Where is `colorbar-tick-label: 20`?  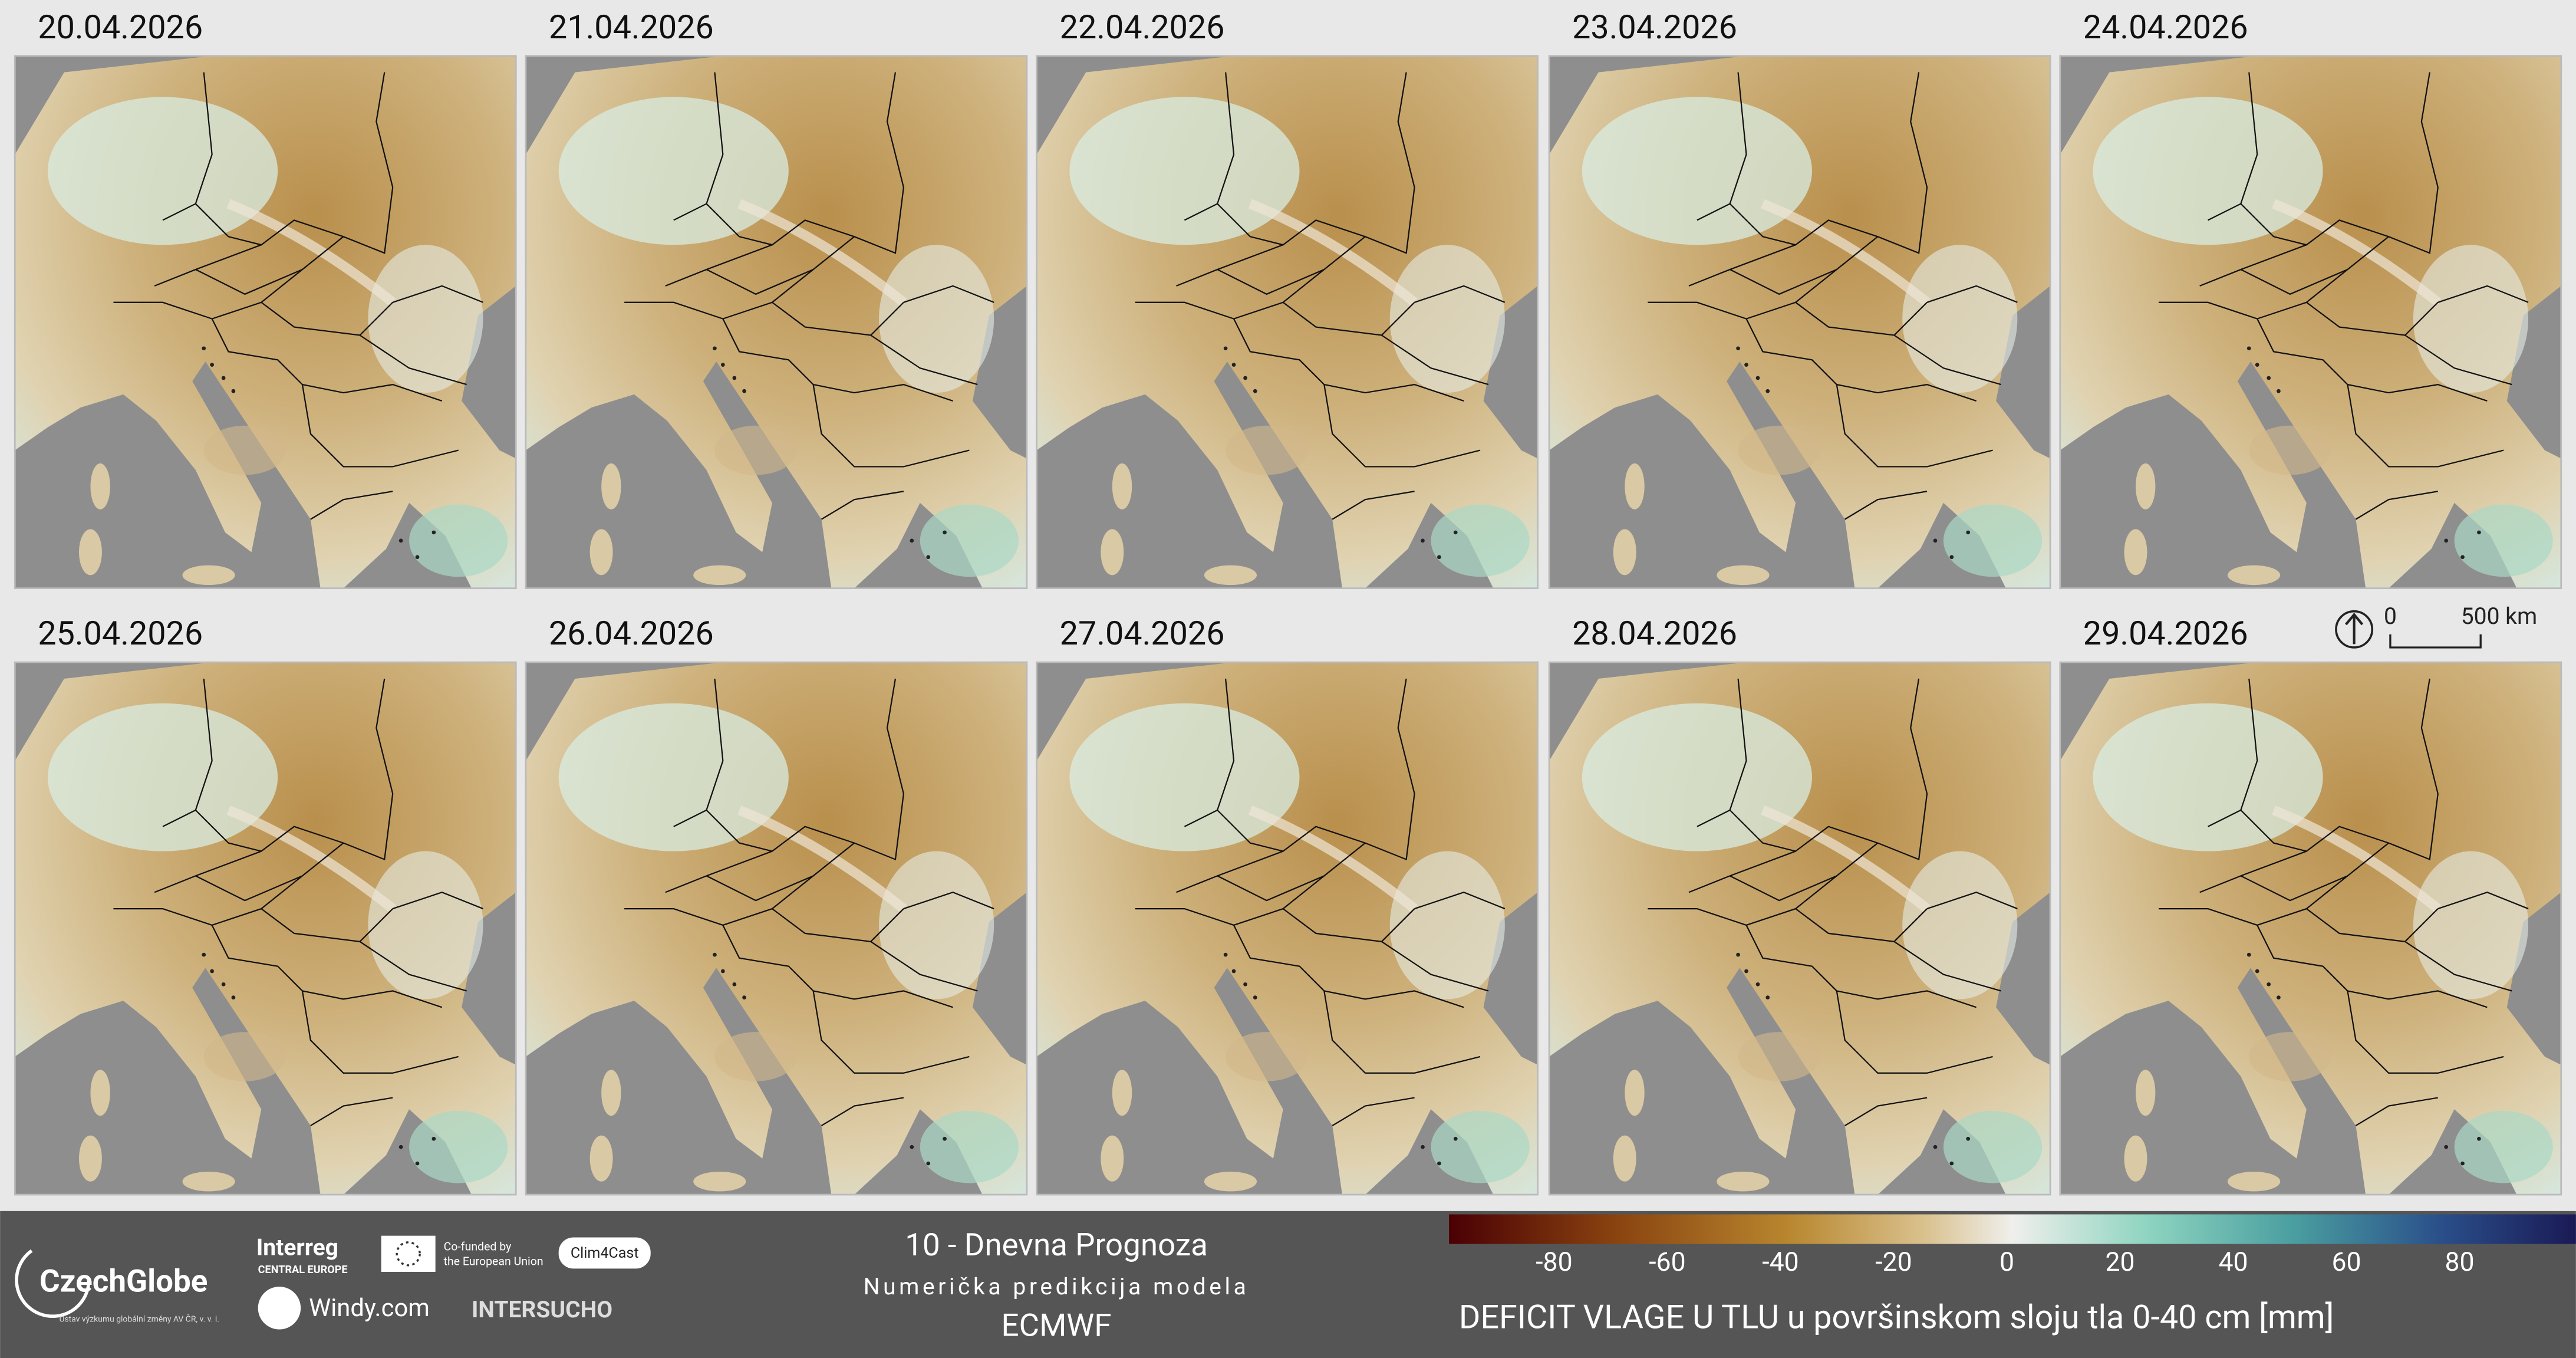
colorbar-tick-label: 20 is located at coordinates (2119, 1262).